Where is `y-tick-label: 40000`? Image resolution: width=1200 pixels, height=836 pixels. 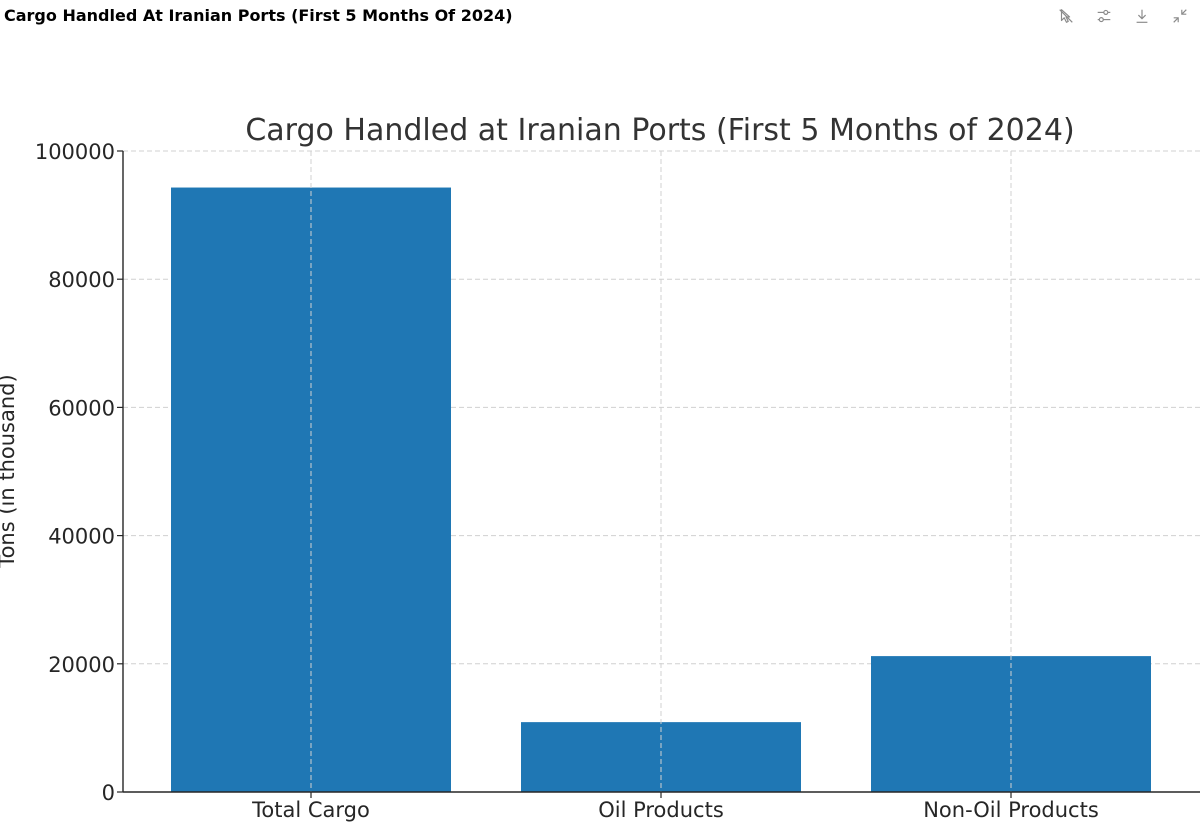 y-tick-label: 40000 is located at coordinates (81, 537).